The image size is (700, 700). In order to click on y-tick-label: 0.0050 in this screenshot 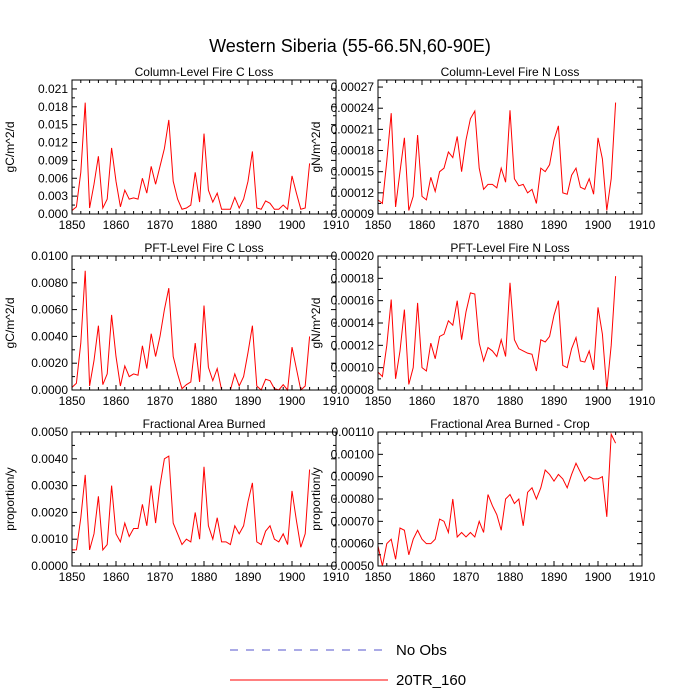, I will do `click(49, 432)`.